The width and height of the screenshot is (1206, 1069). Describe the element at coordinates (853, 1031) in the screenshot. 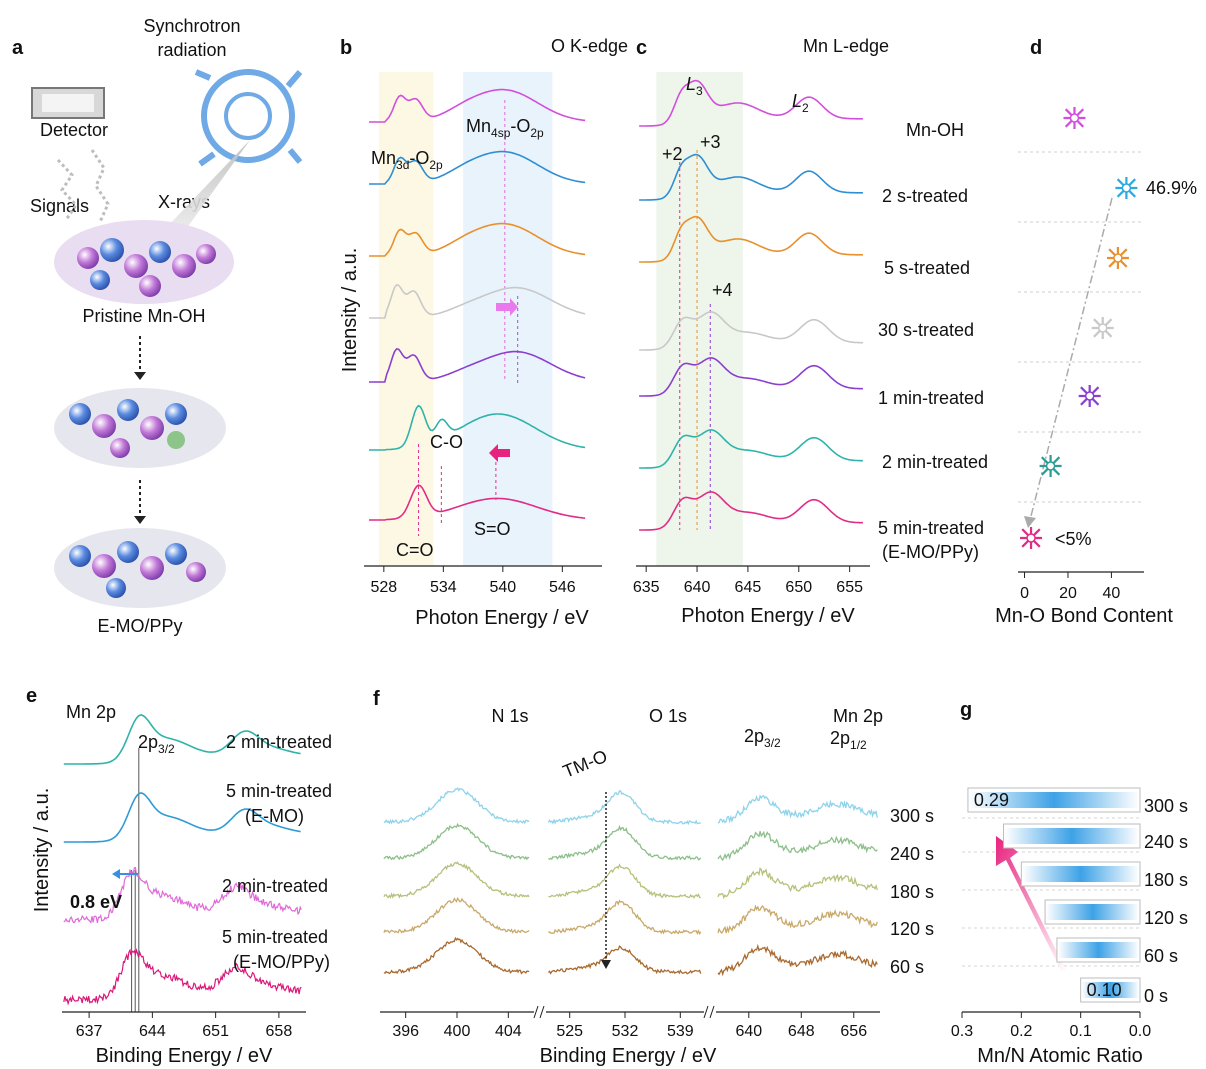

I see `chart-f-tick-label-656: 656` at that location.